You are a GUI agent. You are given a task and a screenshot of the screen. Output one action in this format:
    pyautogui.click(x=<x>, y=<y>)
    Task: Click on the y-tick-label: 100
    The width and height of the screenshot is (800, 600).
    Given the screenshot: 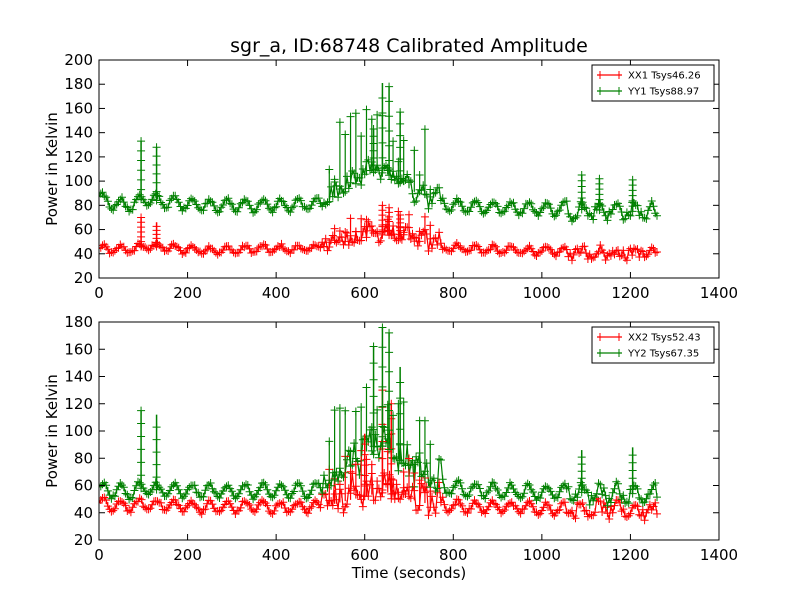 What is the action you would take?
    pyautogui.click(x=78, y=181)
    